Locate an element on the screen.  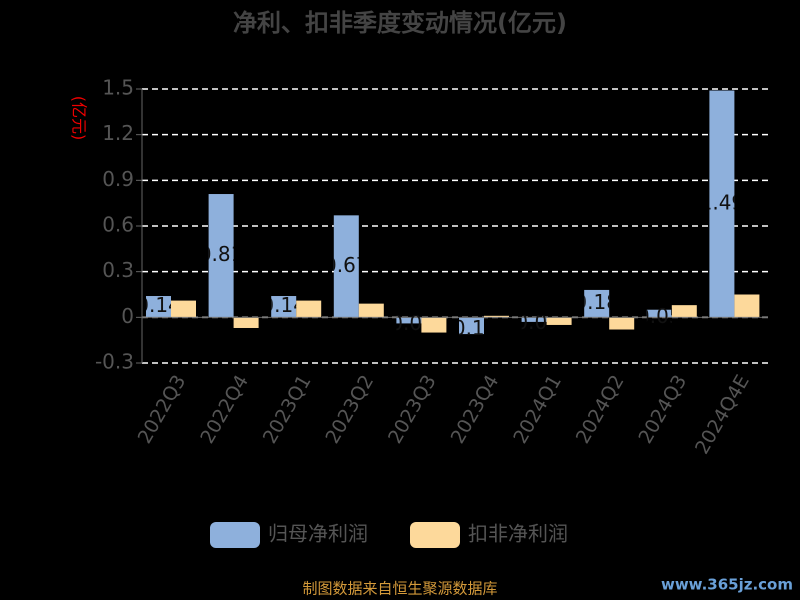
data-label: 0.67 is located at coordinates (346, 265).